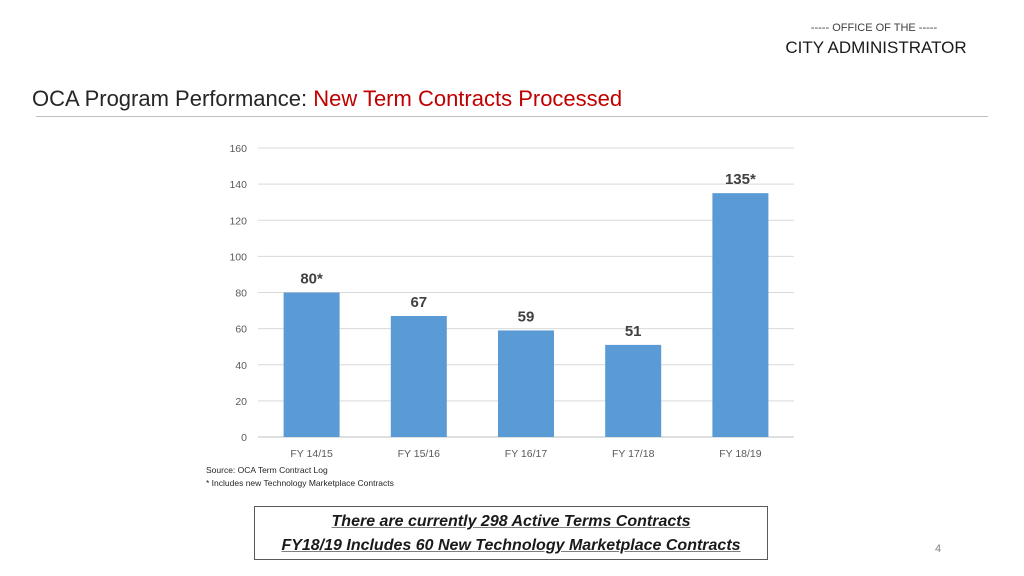 This screenshot has width=1024, height=576. What do you see at coordinates (311, 279) in the screenshot?
I see `data-label: 80*` at bounding box center [311, 279].